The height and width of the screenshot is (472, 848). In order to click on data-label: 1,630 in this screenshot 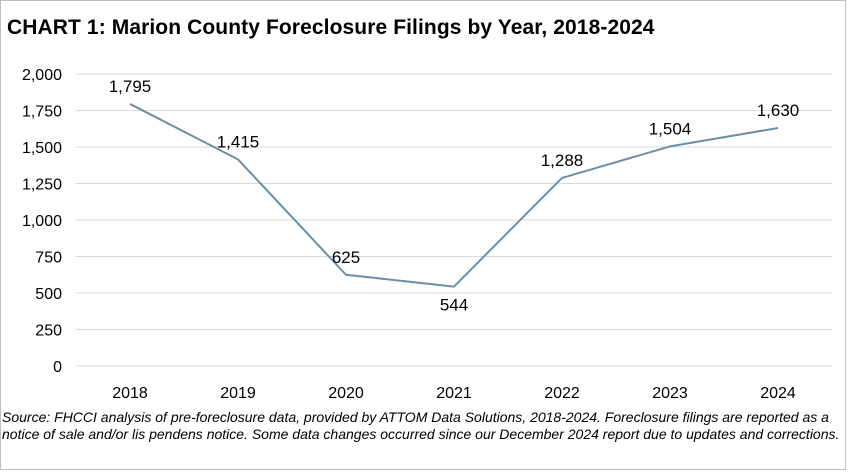, I will do `click(778, 110)`.